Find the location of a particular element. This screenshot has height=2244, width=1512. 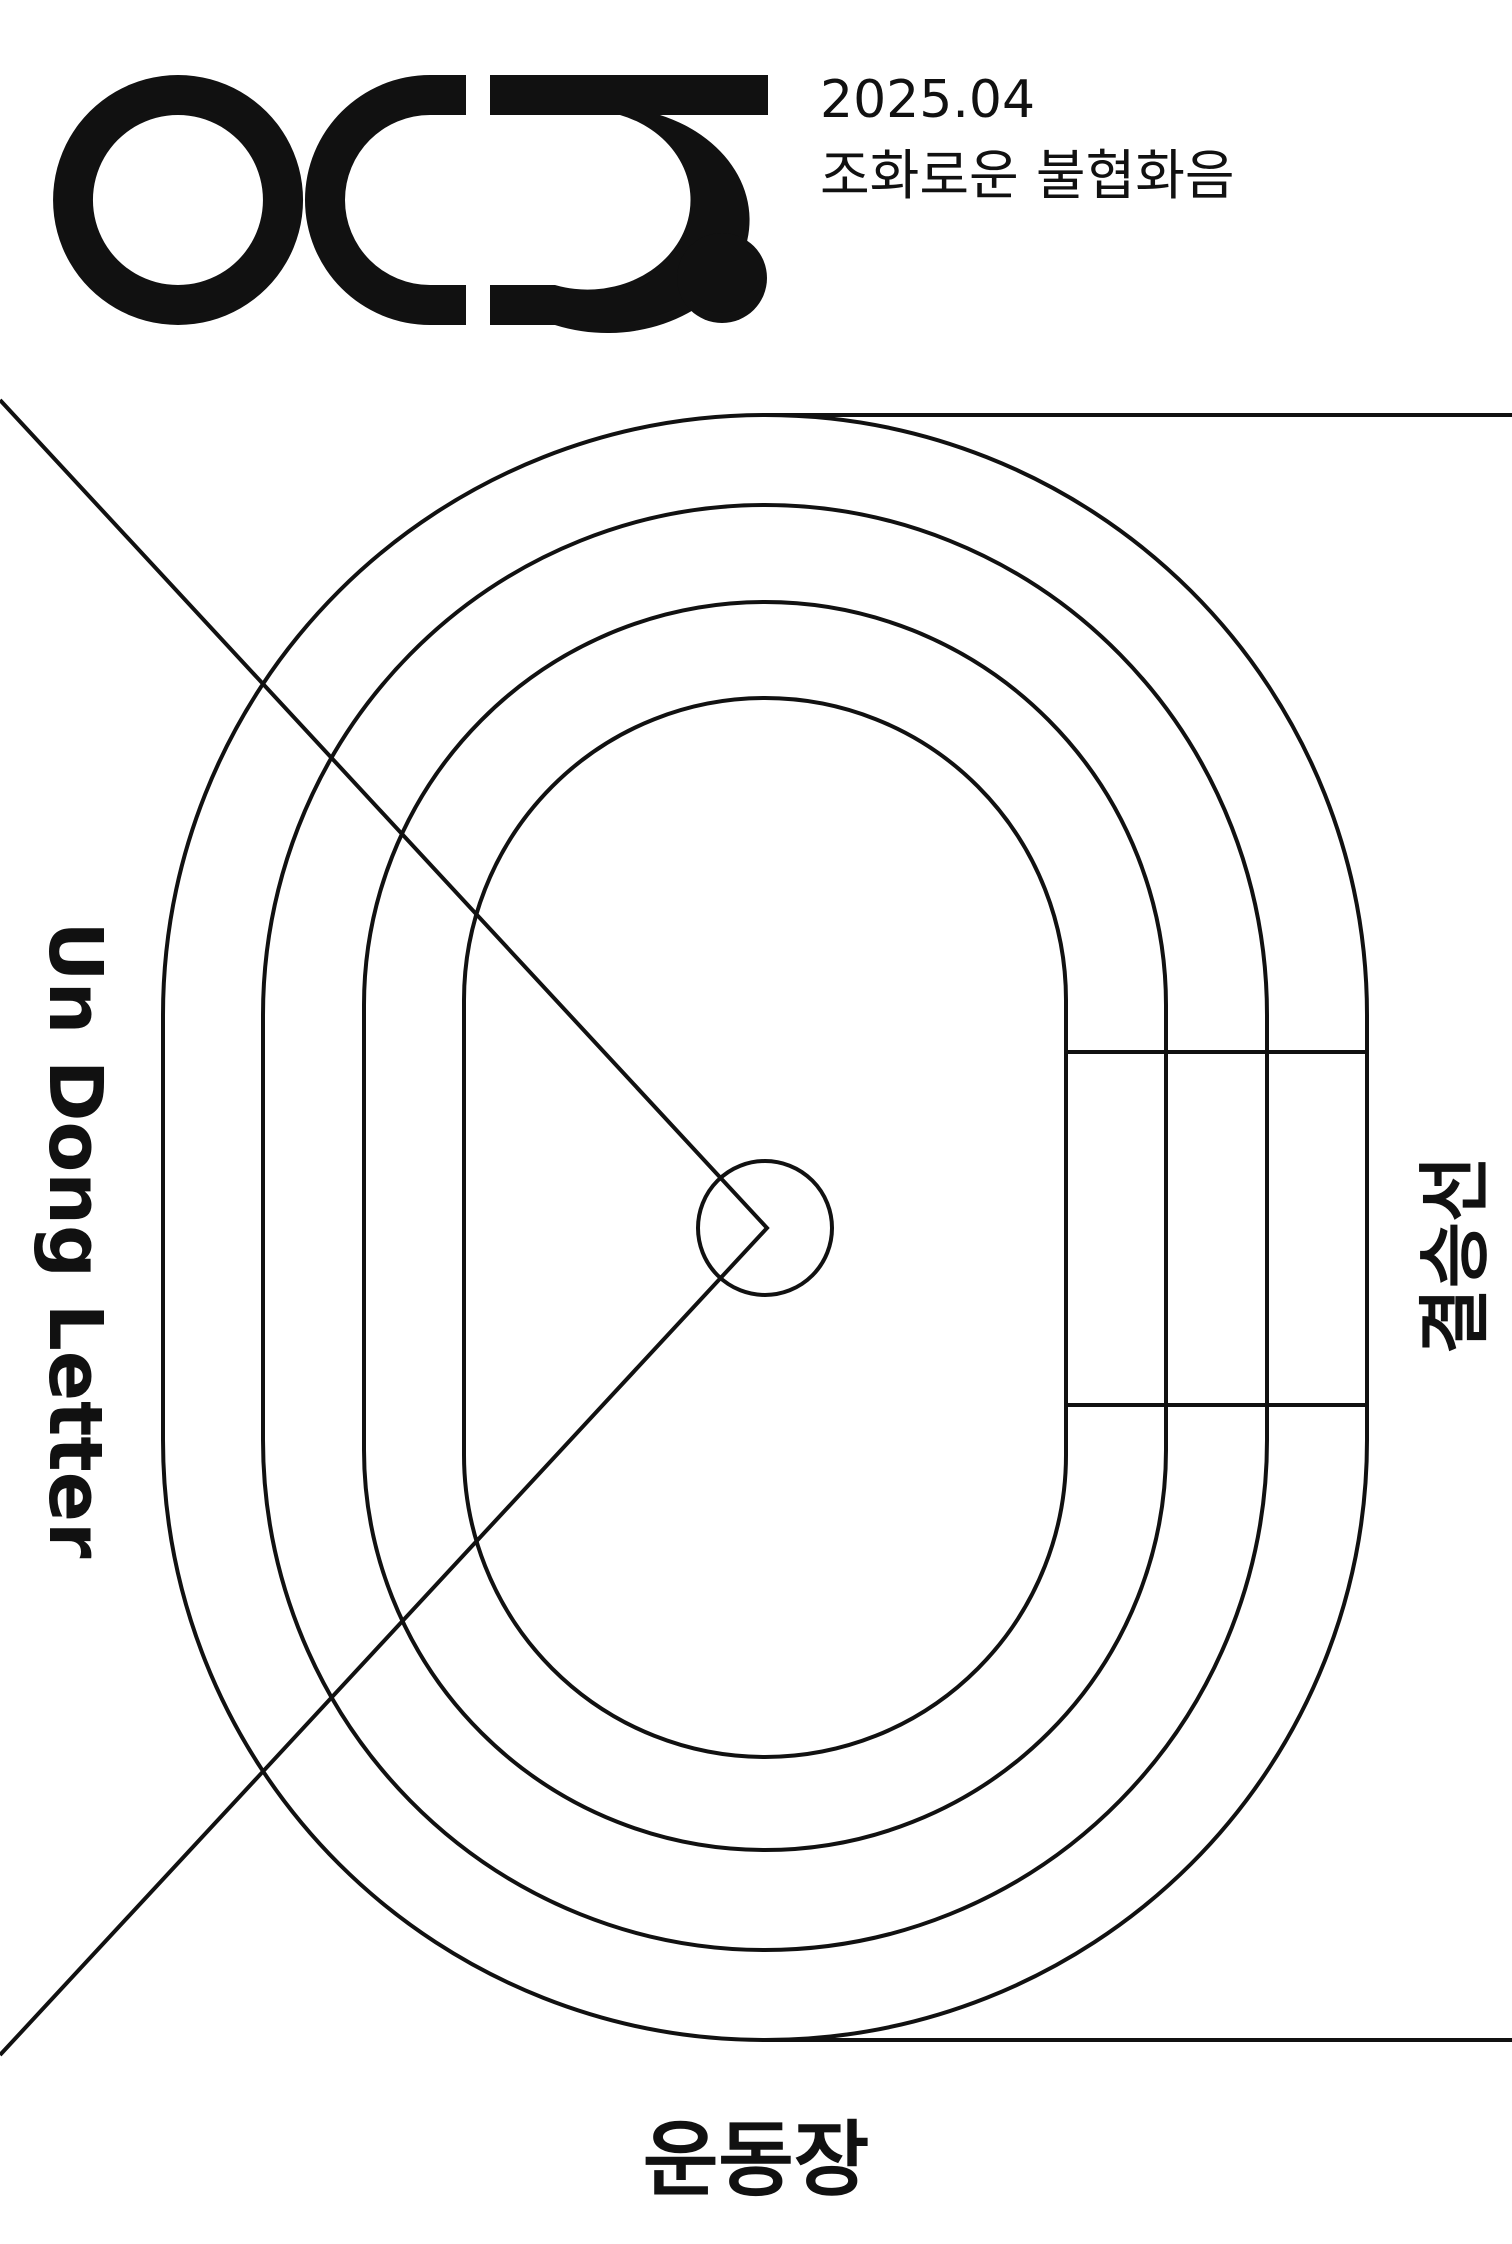

bottom-title: 운동장 is located at coordinates (756, 2161).